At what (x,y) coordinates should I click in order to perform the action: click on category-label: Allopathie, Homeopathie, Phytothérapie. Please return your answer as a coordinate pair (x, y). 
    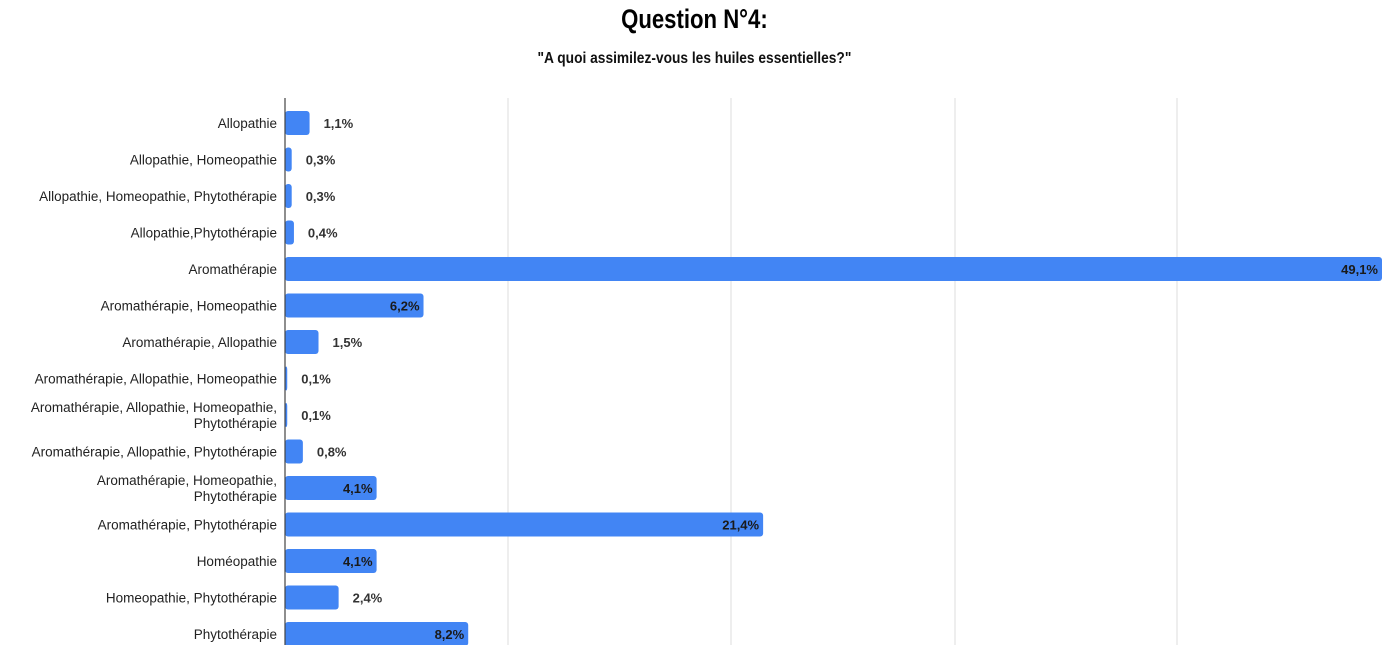
    Looking at the image, I should click on (158, 196).